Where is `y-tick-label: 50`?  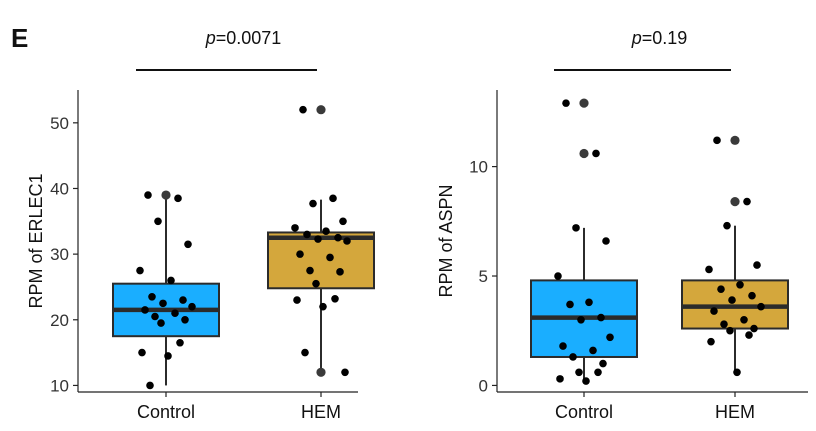 y-tick-label: 50 is located at coordinates (59, 123).